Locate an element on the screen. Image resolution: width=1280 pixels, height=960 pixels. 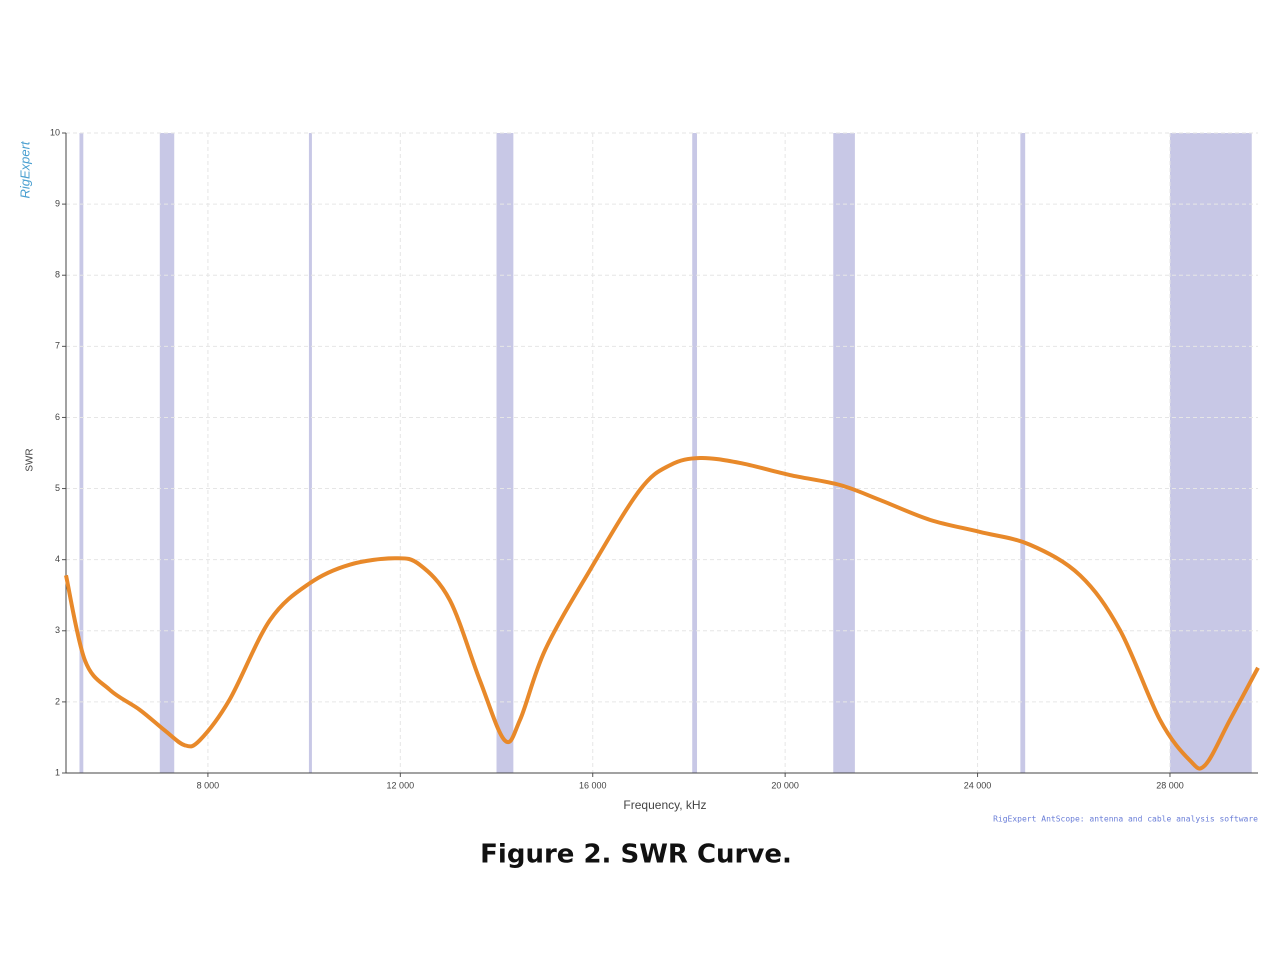
chart-title: Figure 2. SWR Curve. is located at coordinates (636, 855).